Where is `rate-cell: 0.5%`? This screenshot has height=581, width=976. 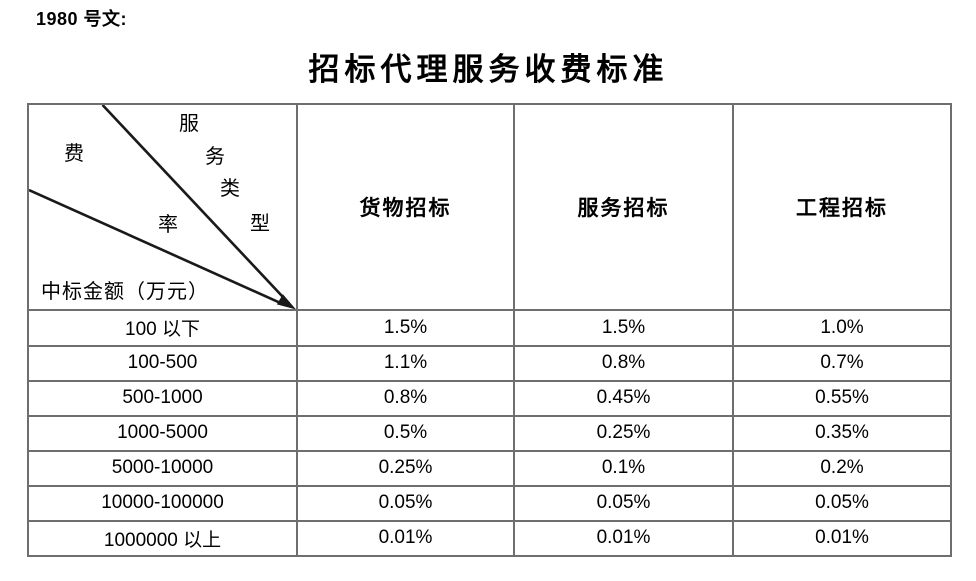 rate-cell: 0.5% is located at coordinates (405, 433).